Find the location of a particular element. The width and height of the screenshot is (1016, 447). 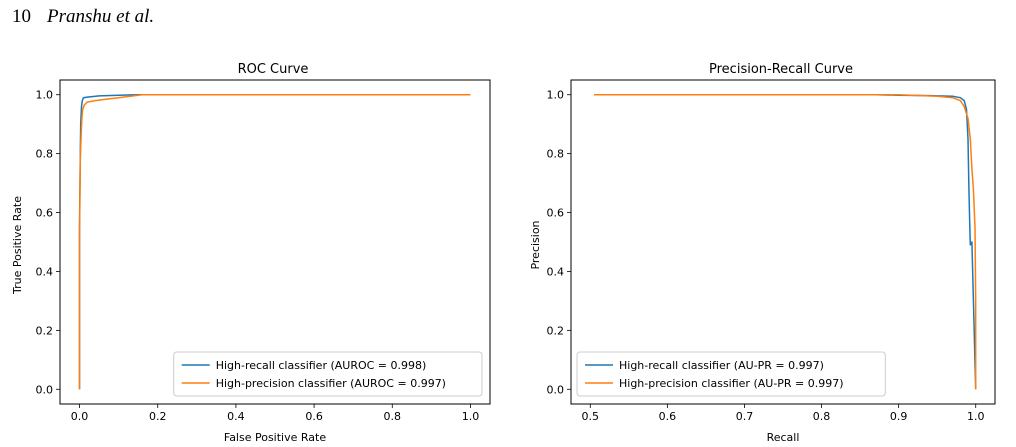

y-axis-label: True Positive Rate is located at coordinates (17, 245).